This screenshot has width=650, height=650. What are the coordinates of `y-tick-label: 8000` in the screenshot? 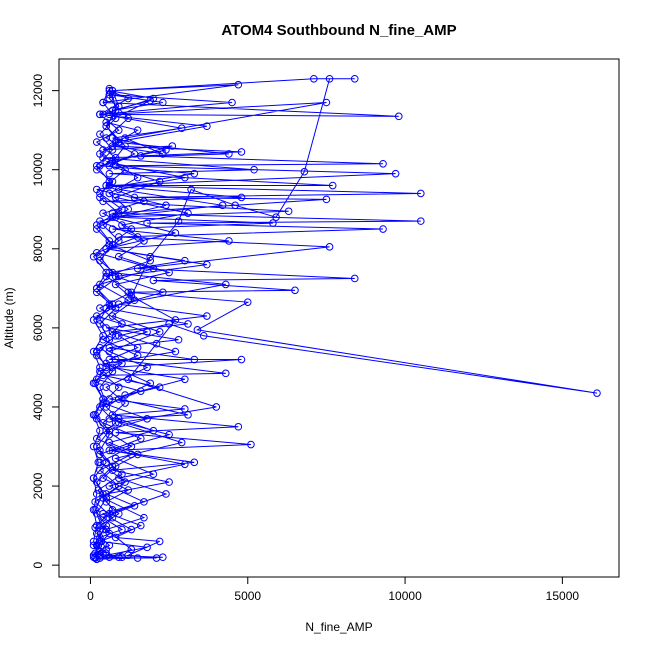 It's located at (38, 248).